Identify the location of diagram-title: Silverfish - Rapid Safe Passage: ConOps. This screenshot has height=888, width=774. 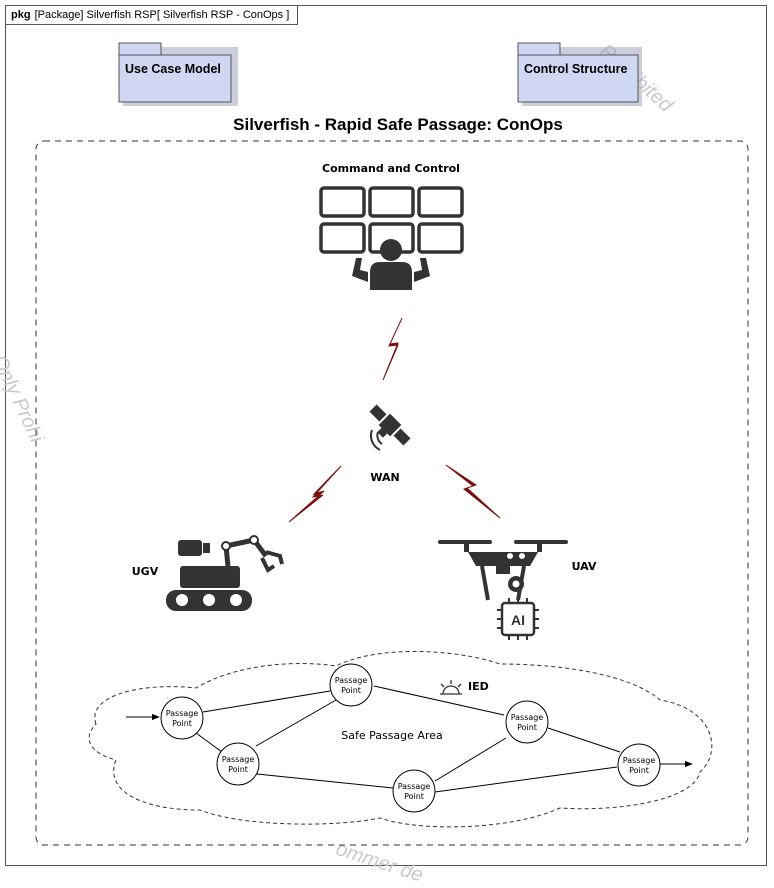
(398, 124).